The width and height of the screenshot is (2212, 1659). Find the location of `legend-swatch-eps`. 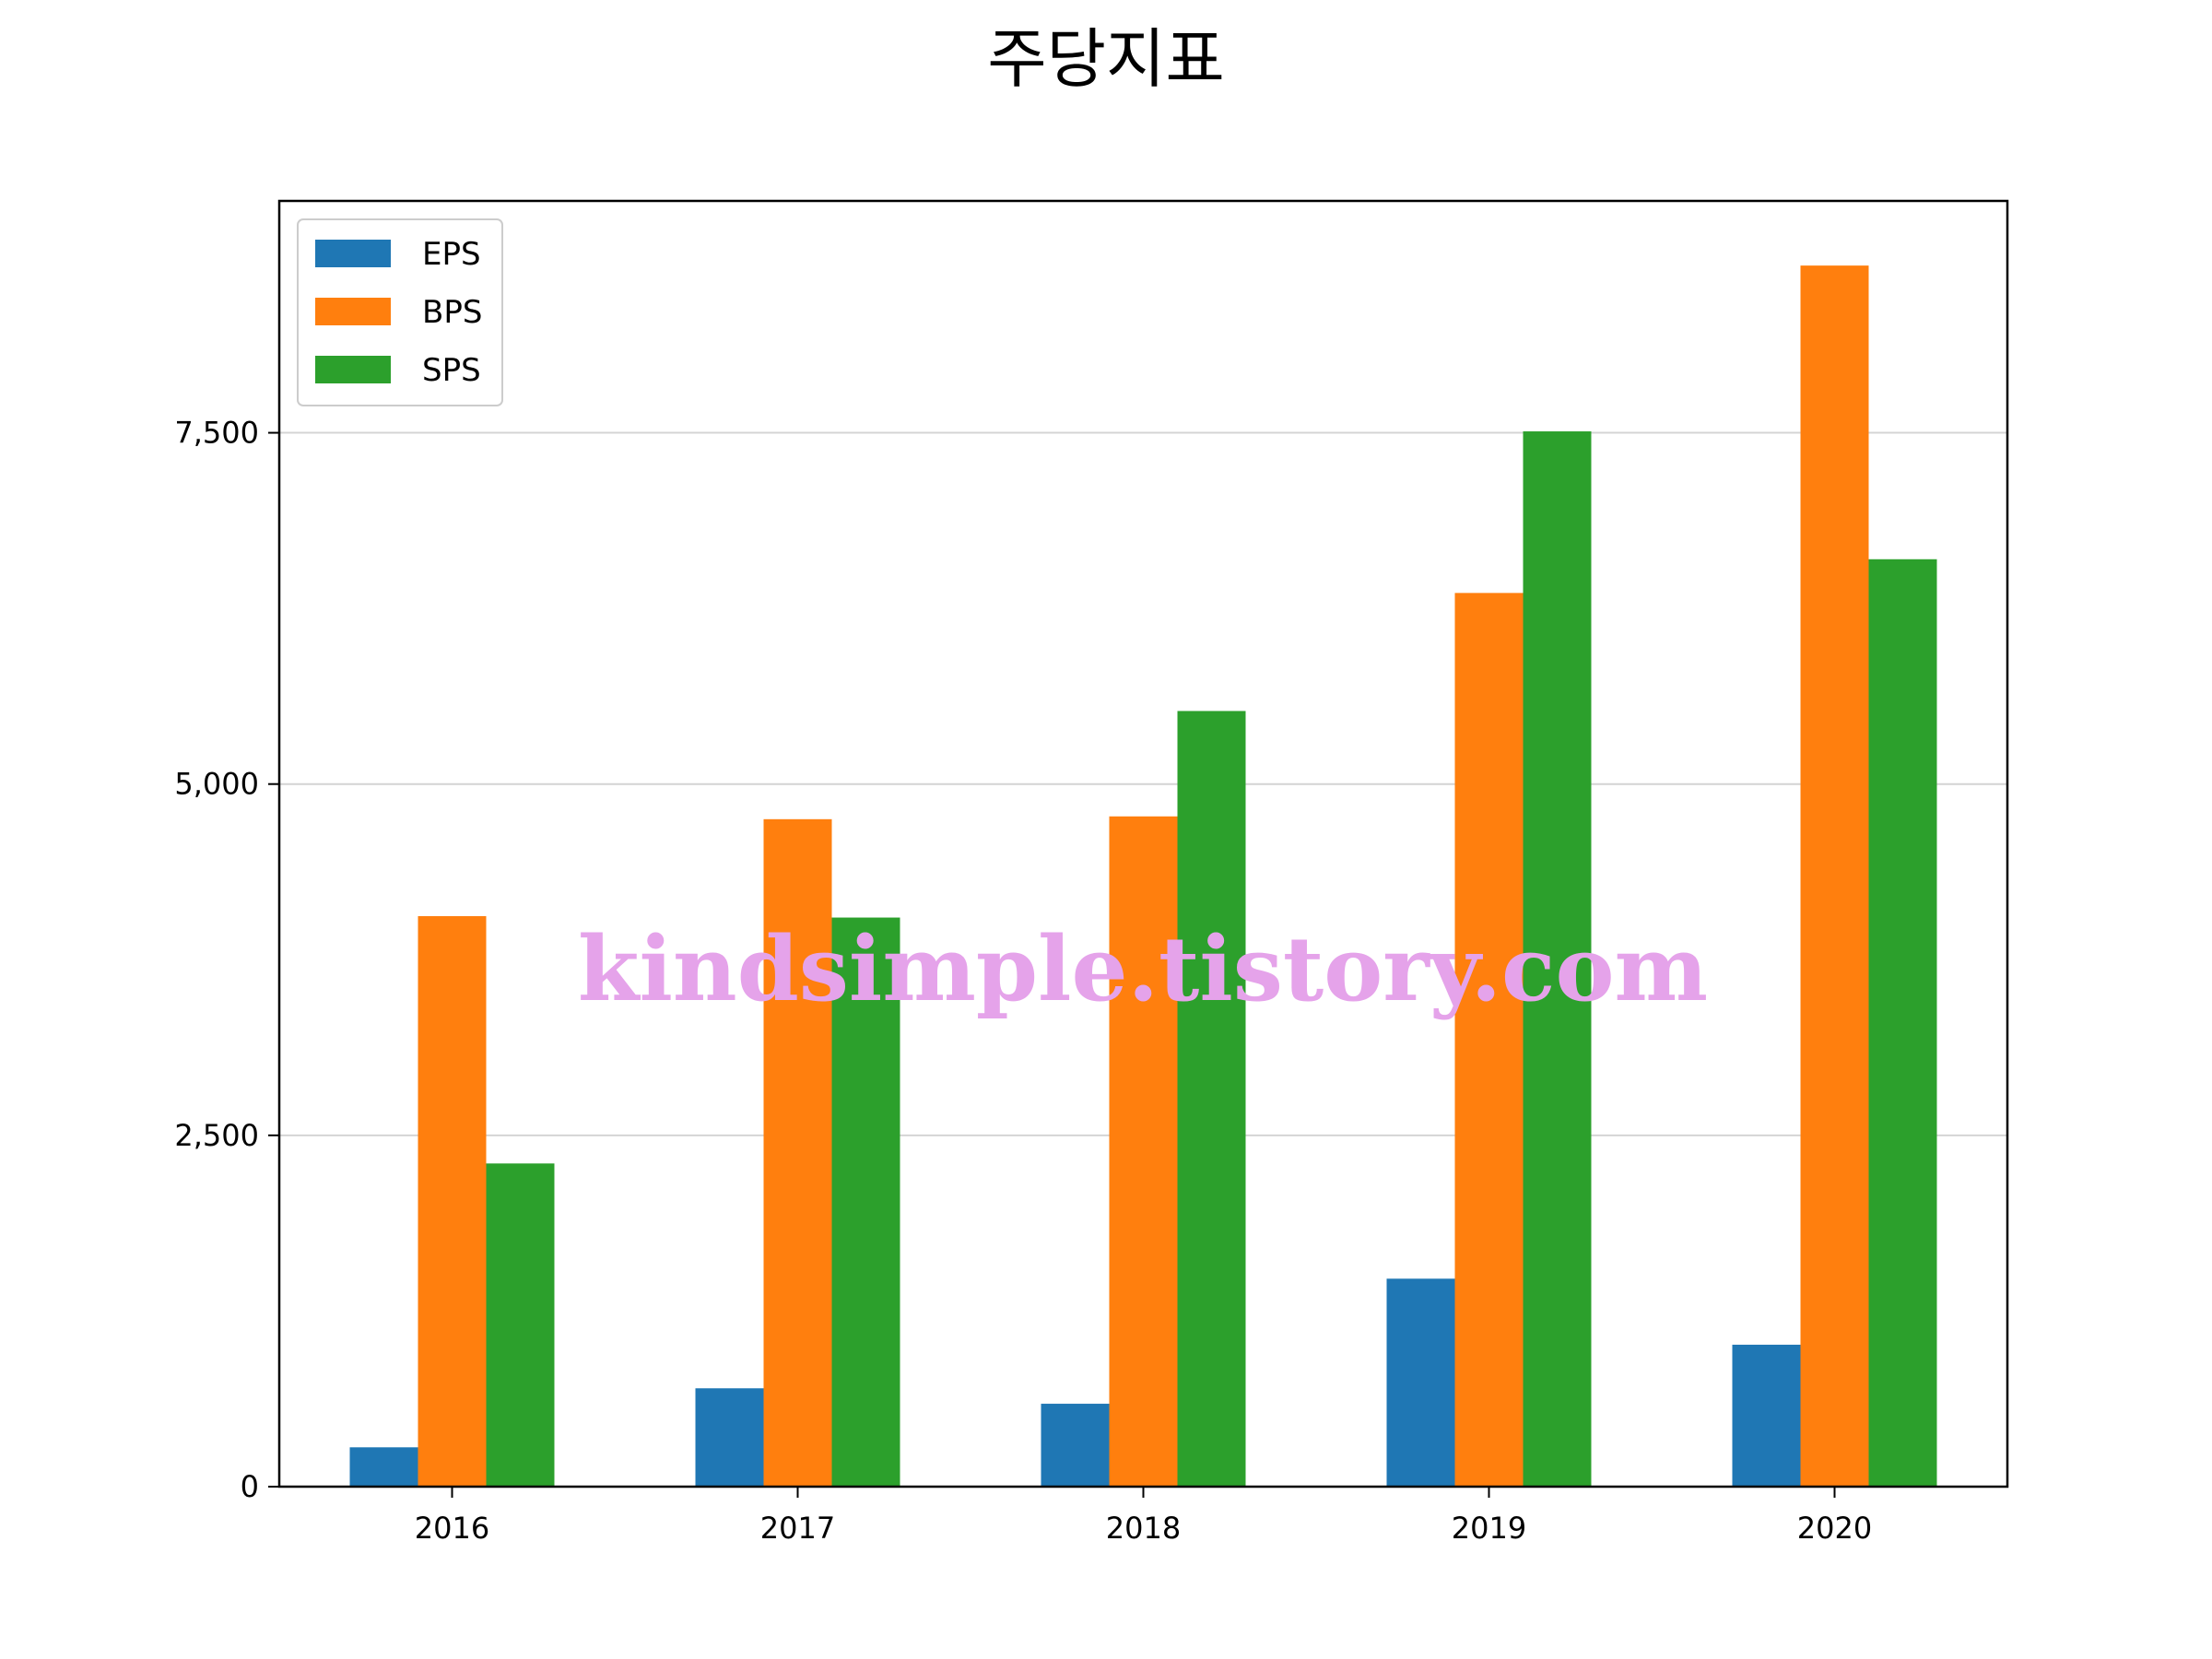

legend-swatch-eps is located at coordinates (353, 253).